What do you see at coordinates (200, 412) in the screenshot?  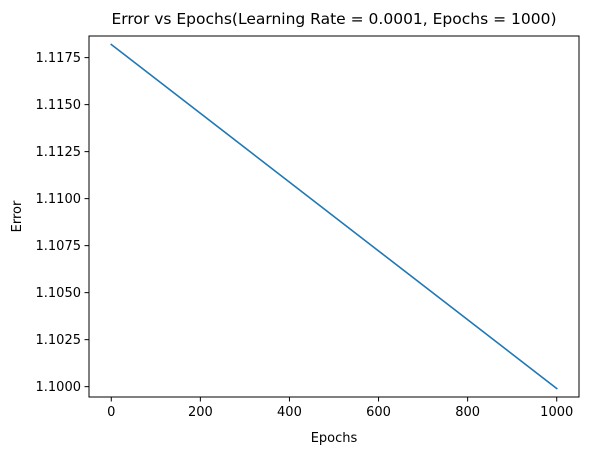 I see `x-tick-label: 200` at bounding box center [200, 412].